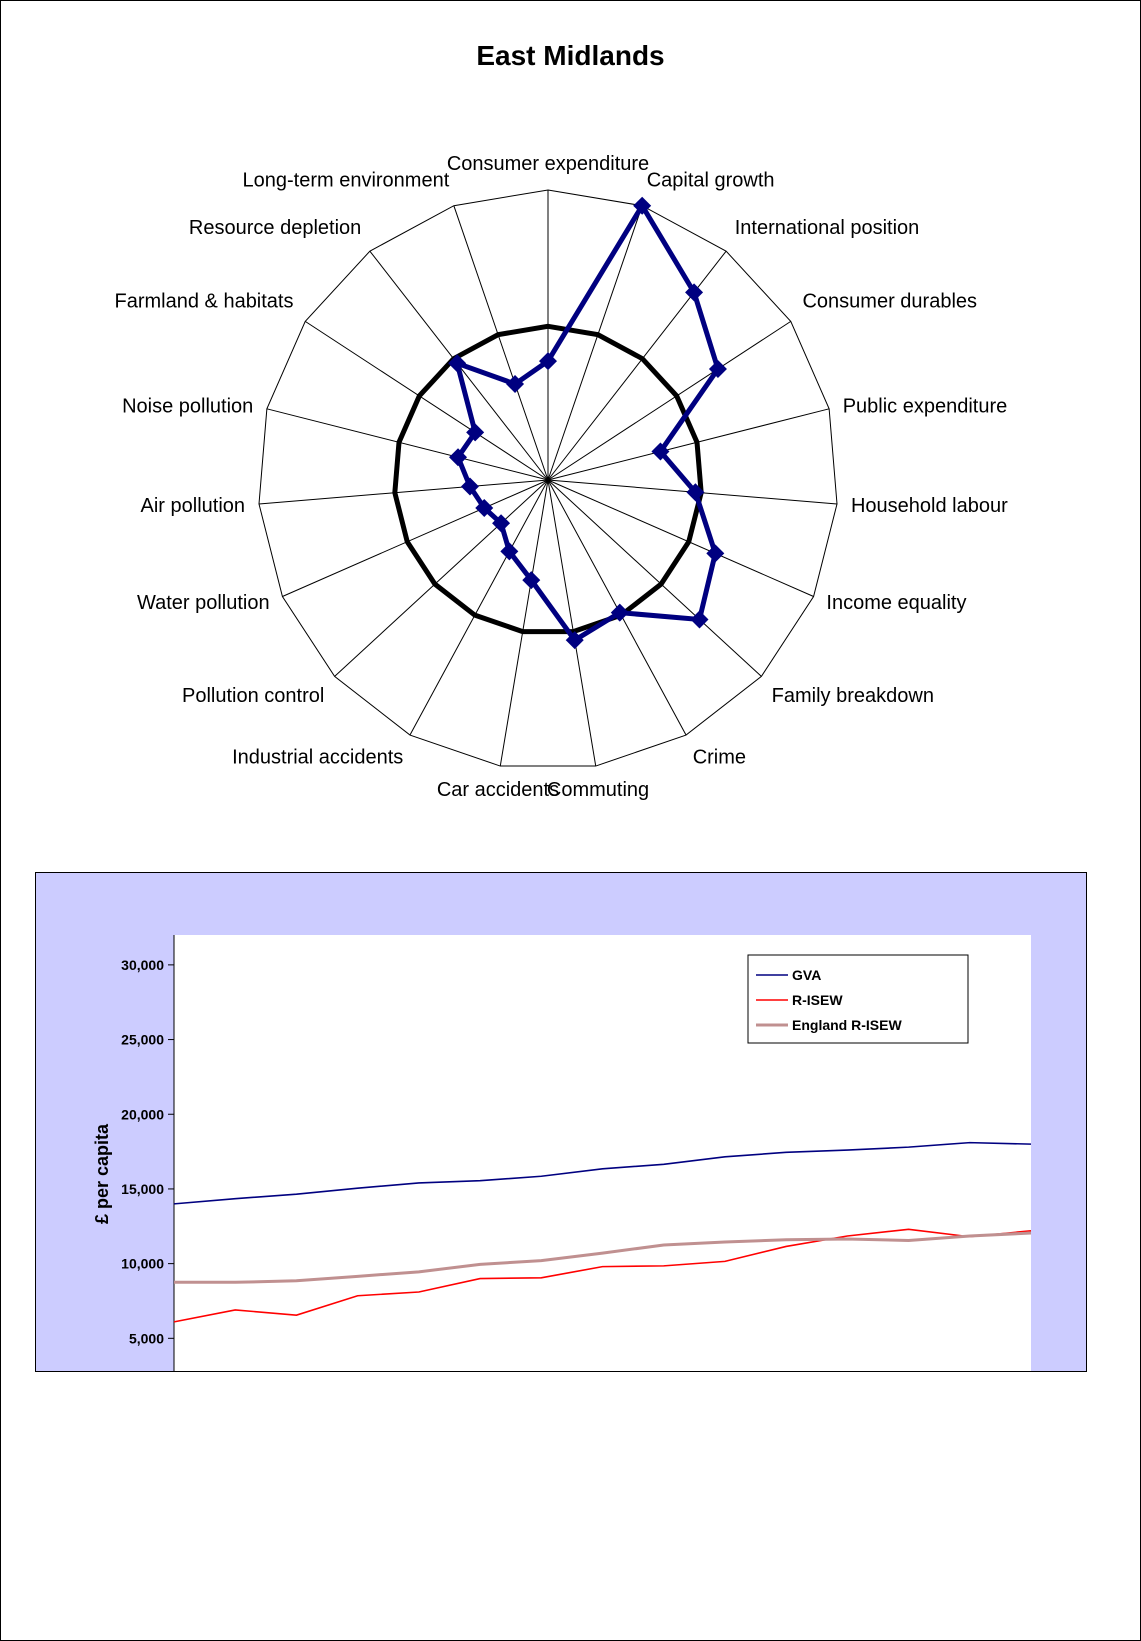  What do you see at coordinates (203, 603) in the screenshot?
I see `radar-axis-label: Water pollution` at bounding box center [203, 603].